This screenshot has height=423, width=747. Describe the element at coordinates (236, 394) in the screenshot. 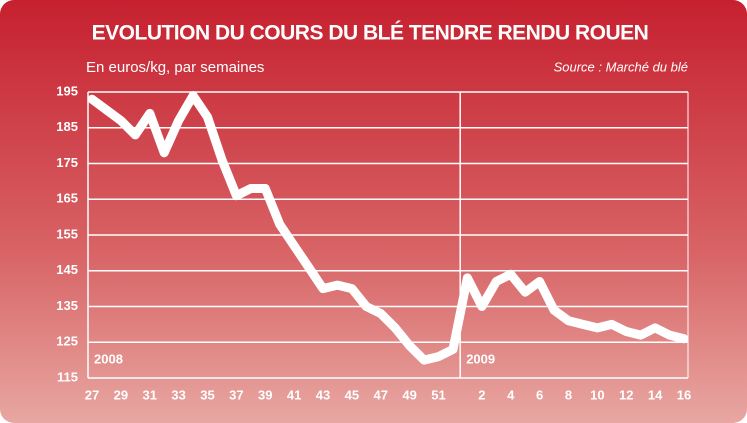

I see `x-tick-label: 37` at that location.